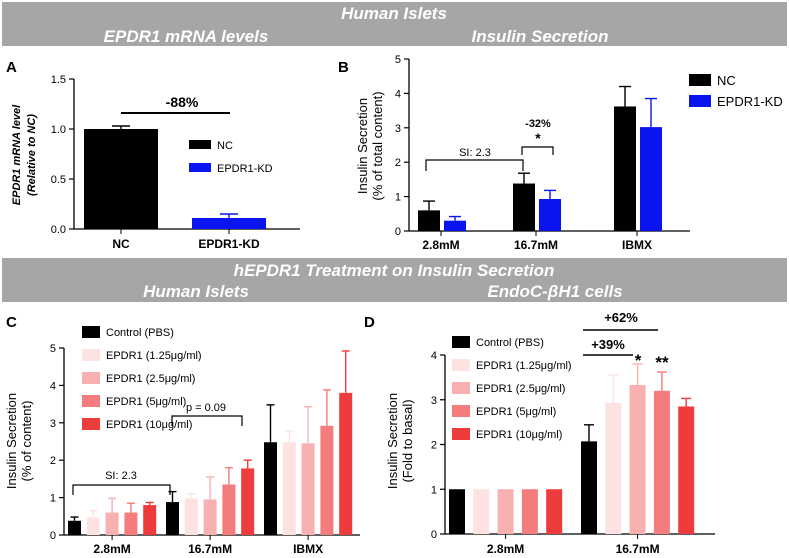  Describe the element at coordinates (434, 401) in the screenshot. I see `panel-d-y-tick-label: 3` at that location.